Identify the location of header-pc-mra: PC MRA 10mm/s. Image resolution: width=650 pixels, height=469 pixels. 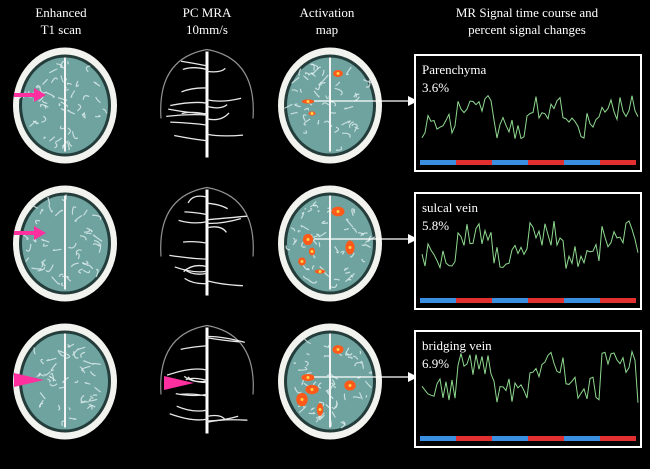
(207, 21).